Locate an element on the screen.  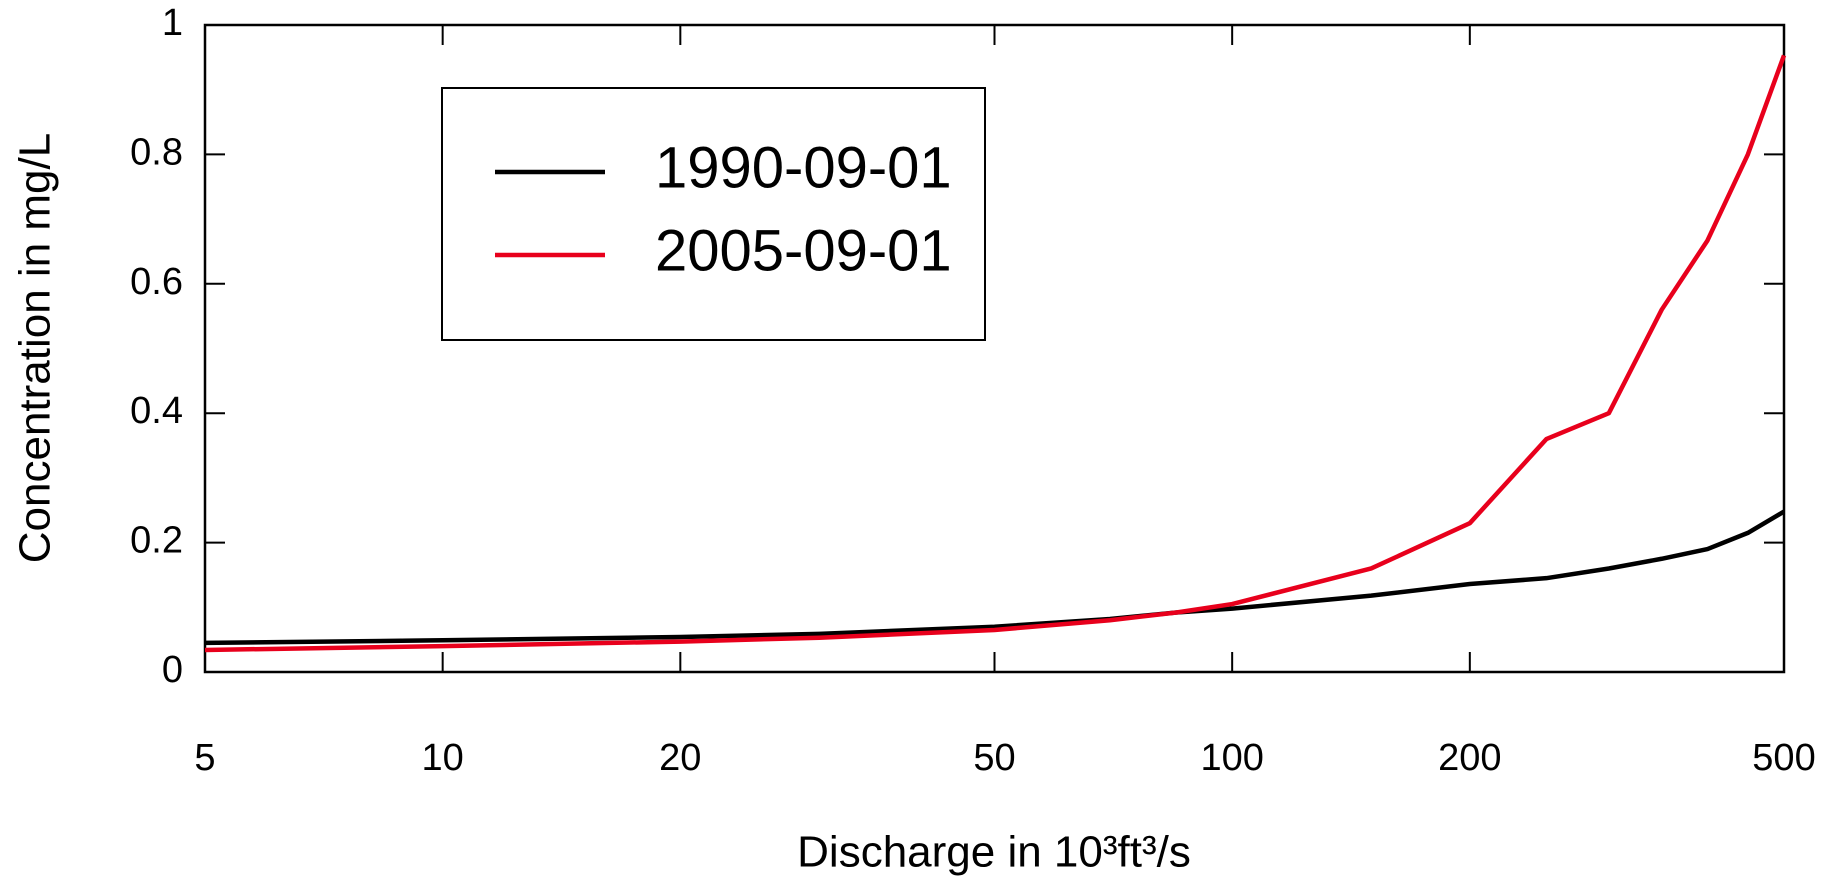
series-line is located at coordinates (995, 577).